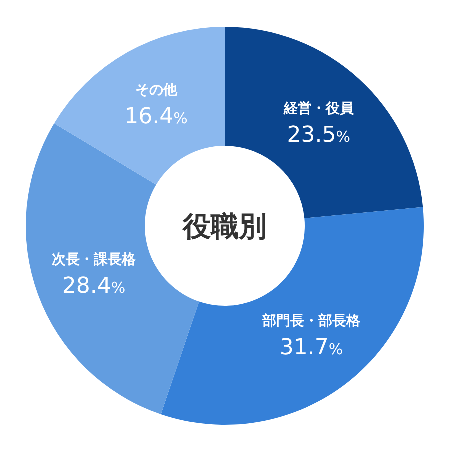  I want to click on title: 役職別, so click(225, 226).